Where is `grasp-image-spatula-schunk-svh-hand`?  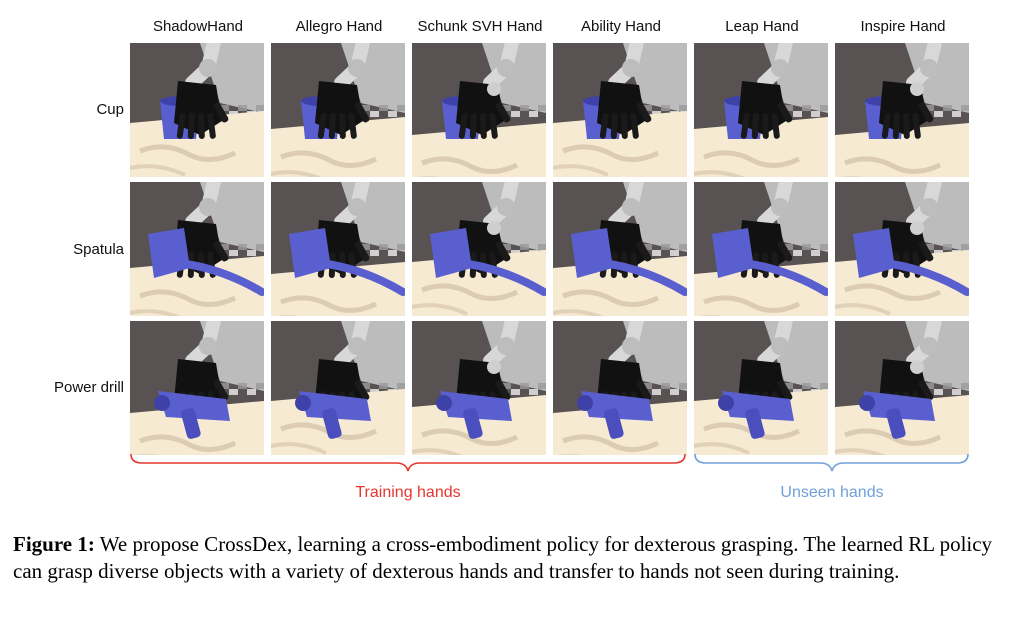 grasp-image-spatula-schunk-svh-hand is located at coordinates (479, 249).